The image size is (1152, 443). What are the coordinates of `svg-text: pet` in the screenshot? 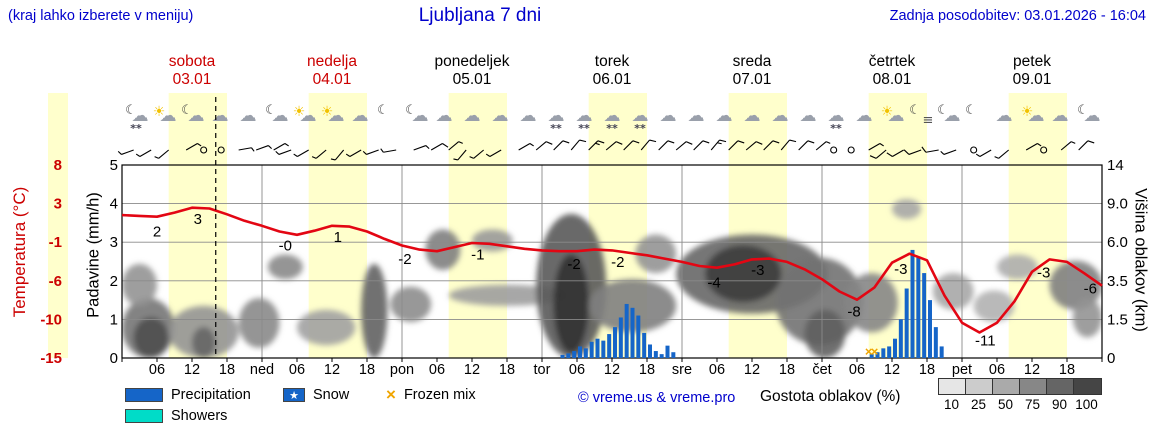 It's located at (962, 370).